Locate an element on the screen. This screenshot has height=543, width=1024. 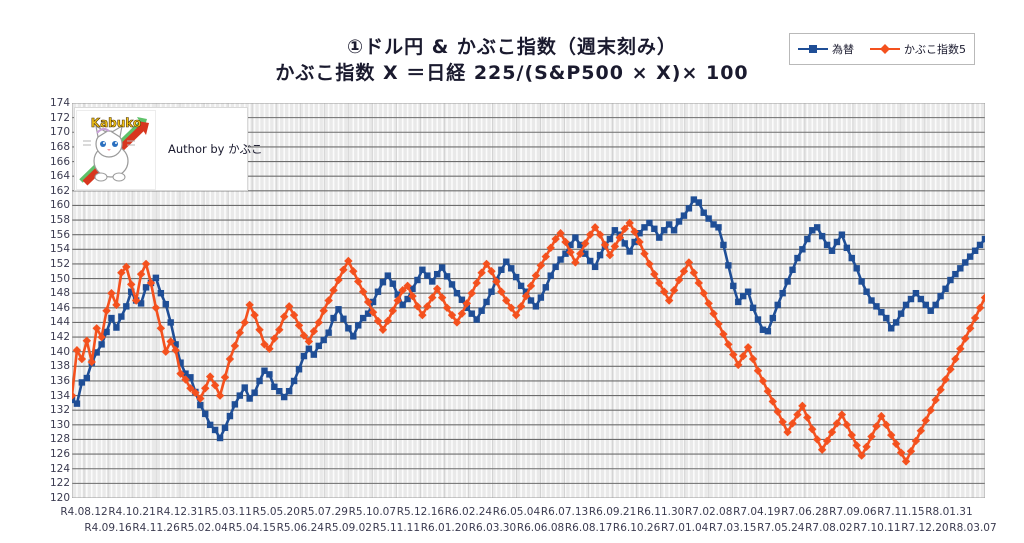
x-tick-label: R7.04.19 is located at coordinates (757, 512).